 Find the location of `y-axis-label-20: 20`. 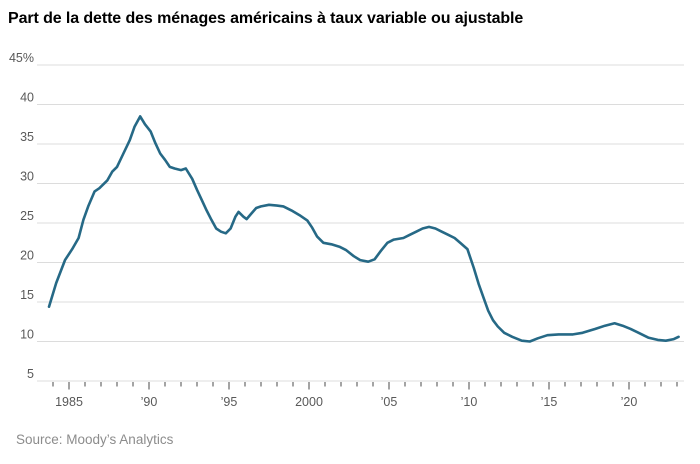

y-axis-label-20: 20 is located at coordinates (27, 256).